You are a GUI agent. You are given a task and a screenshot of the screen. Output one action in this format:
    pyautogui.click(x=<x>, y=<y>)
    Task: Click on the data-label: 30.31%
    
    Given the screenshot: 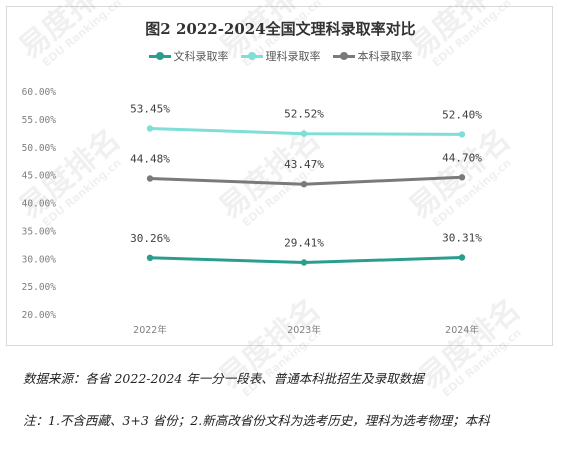 What is the action you would take?
    pyautogui.click(x=462, y=238)
    